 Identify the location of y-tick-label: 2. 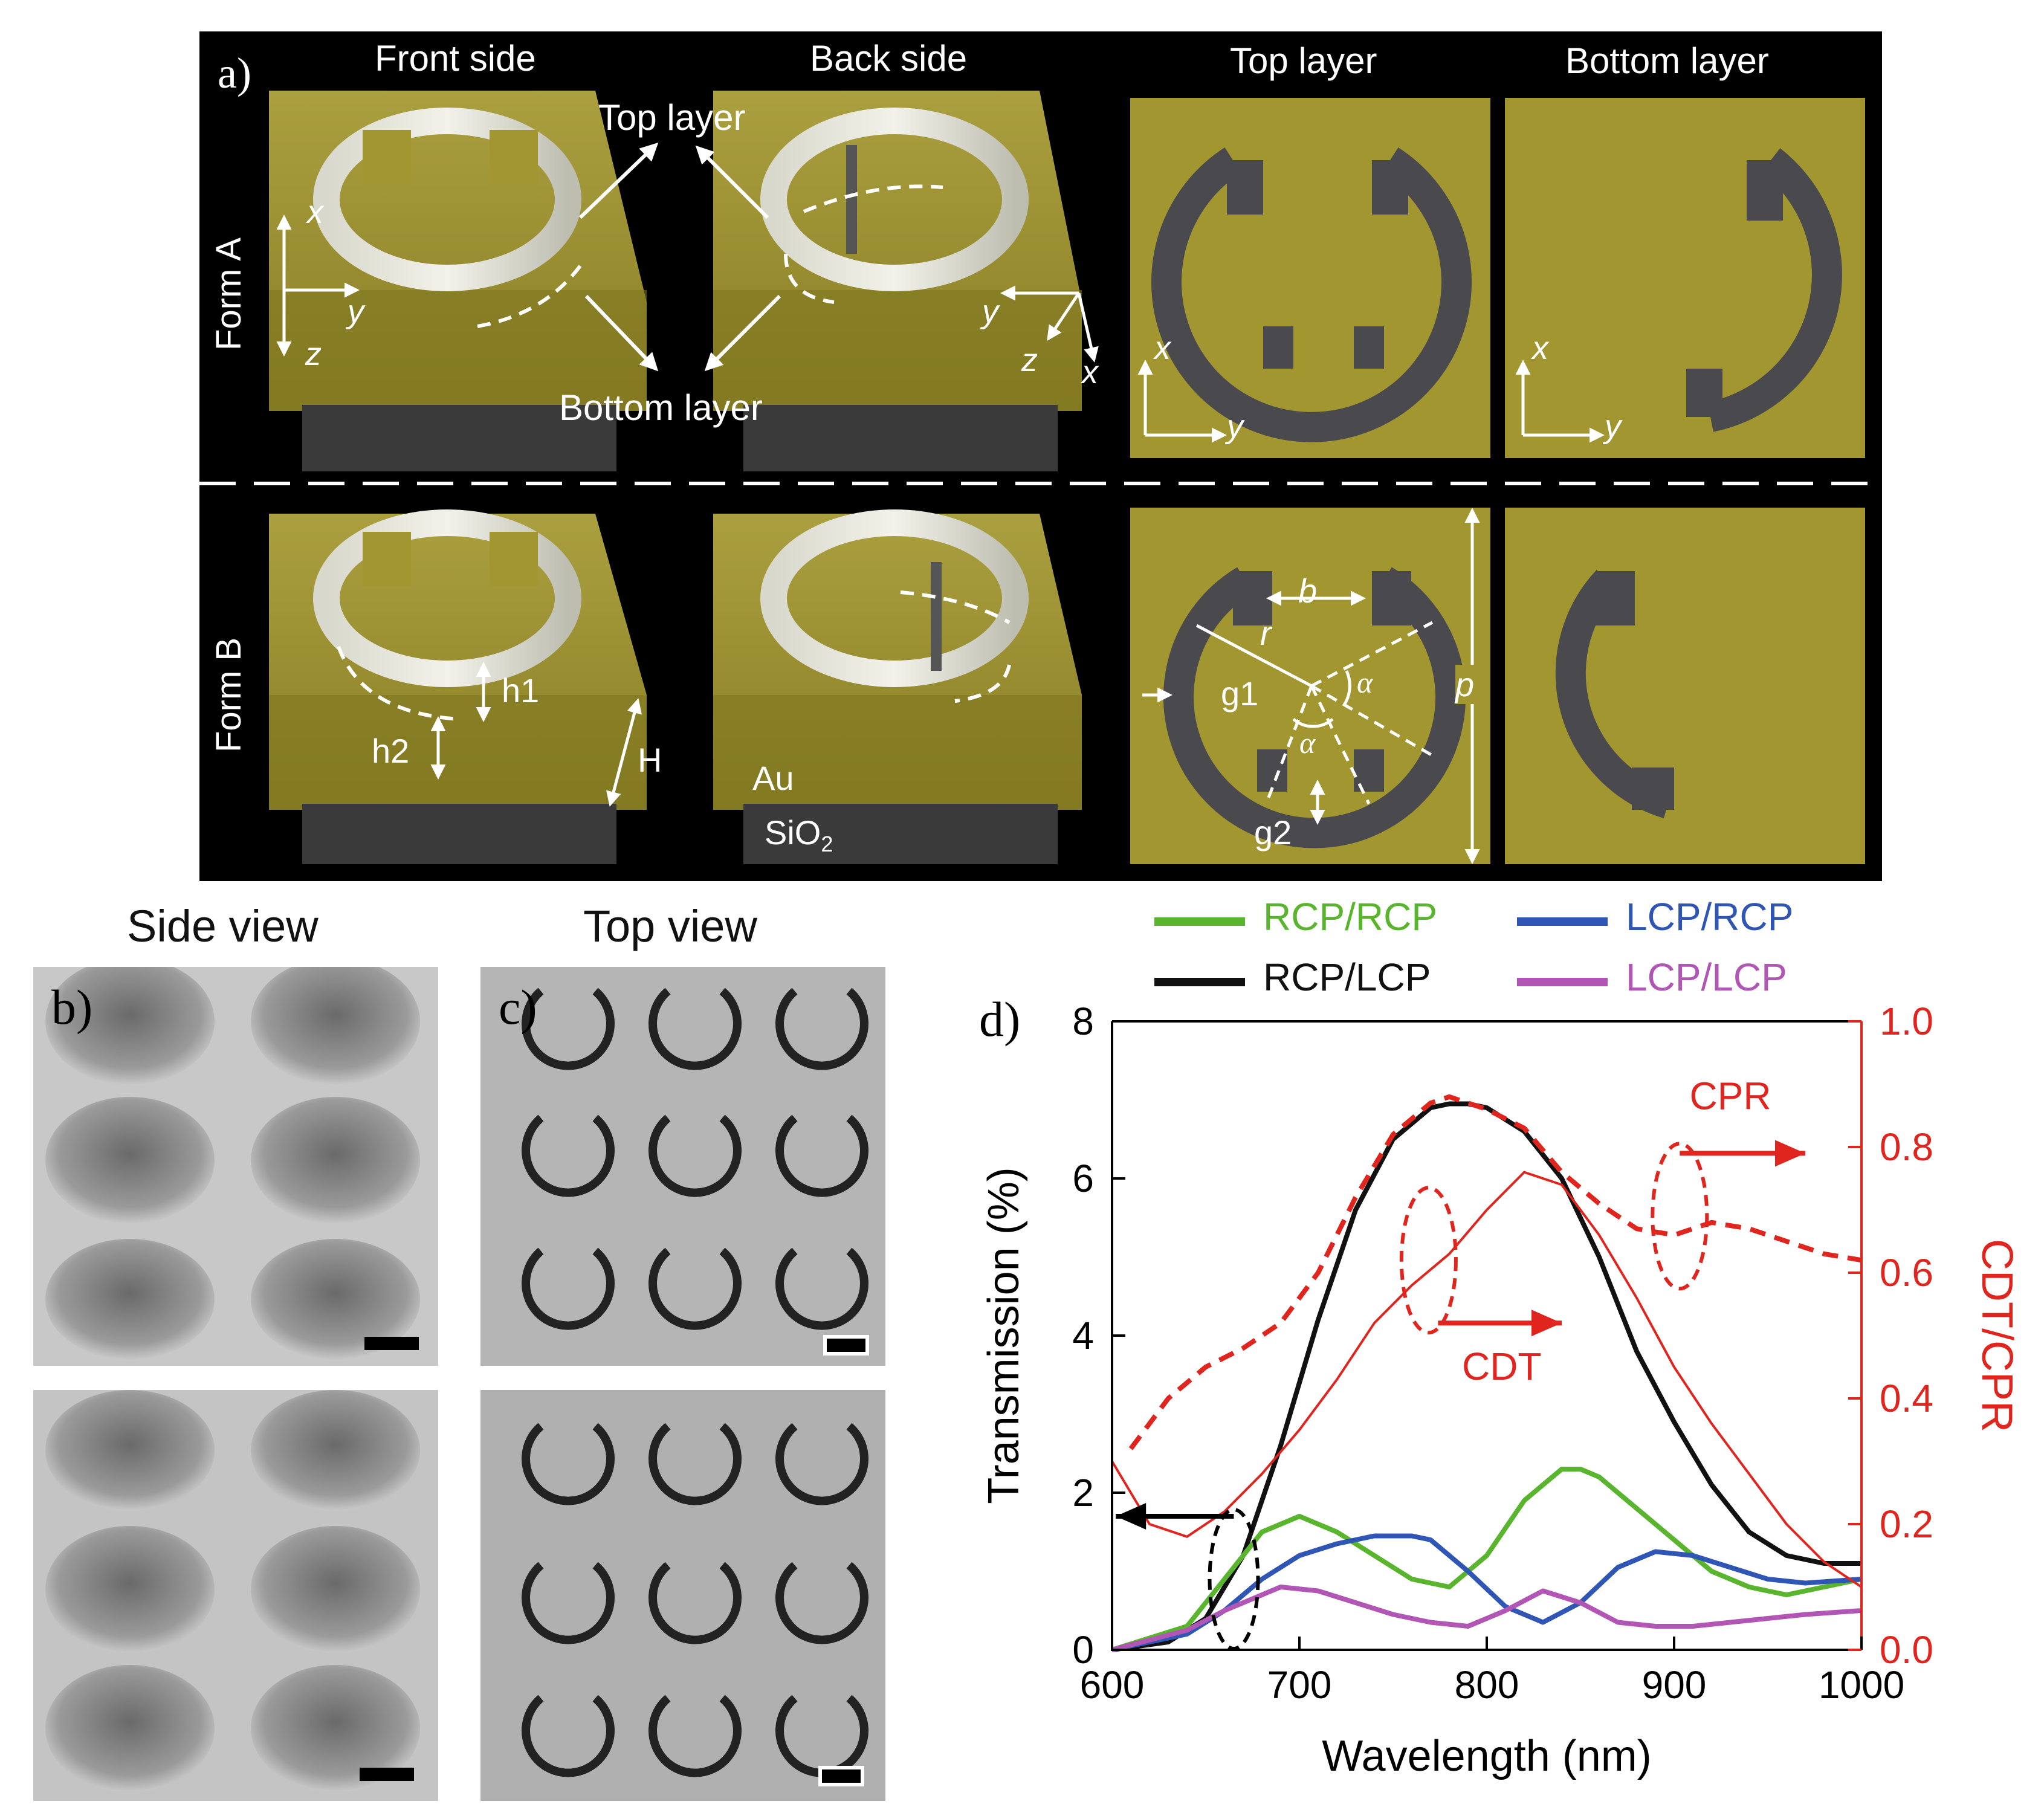
(1083, 1492).